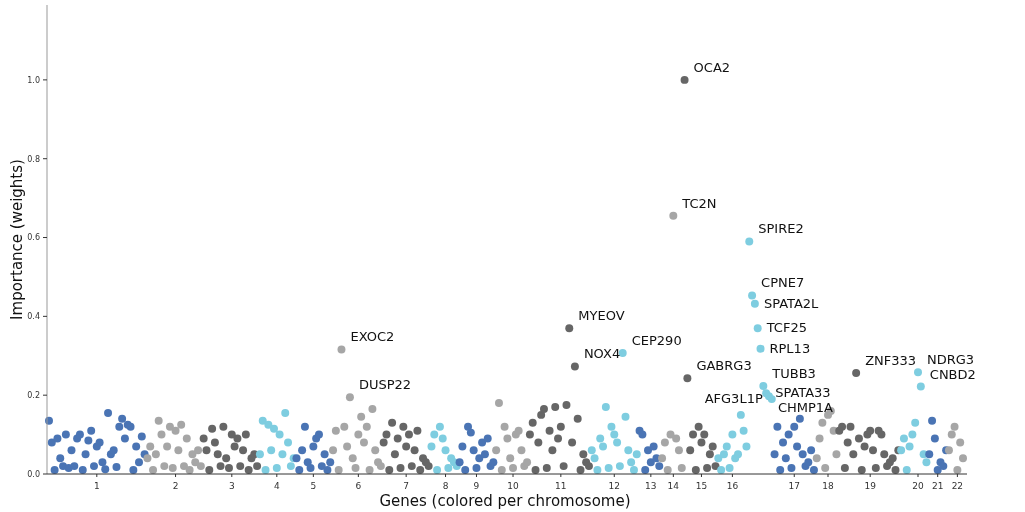  Describe the element at coordinates (513, 486) in the screenshot. I see `x-tick-label: 10` at that location.